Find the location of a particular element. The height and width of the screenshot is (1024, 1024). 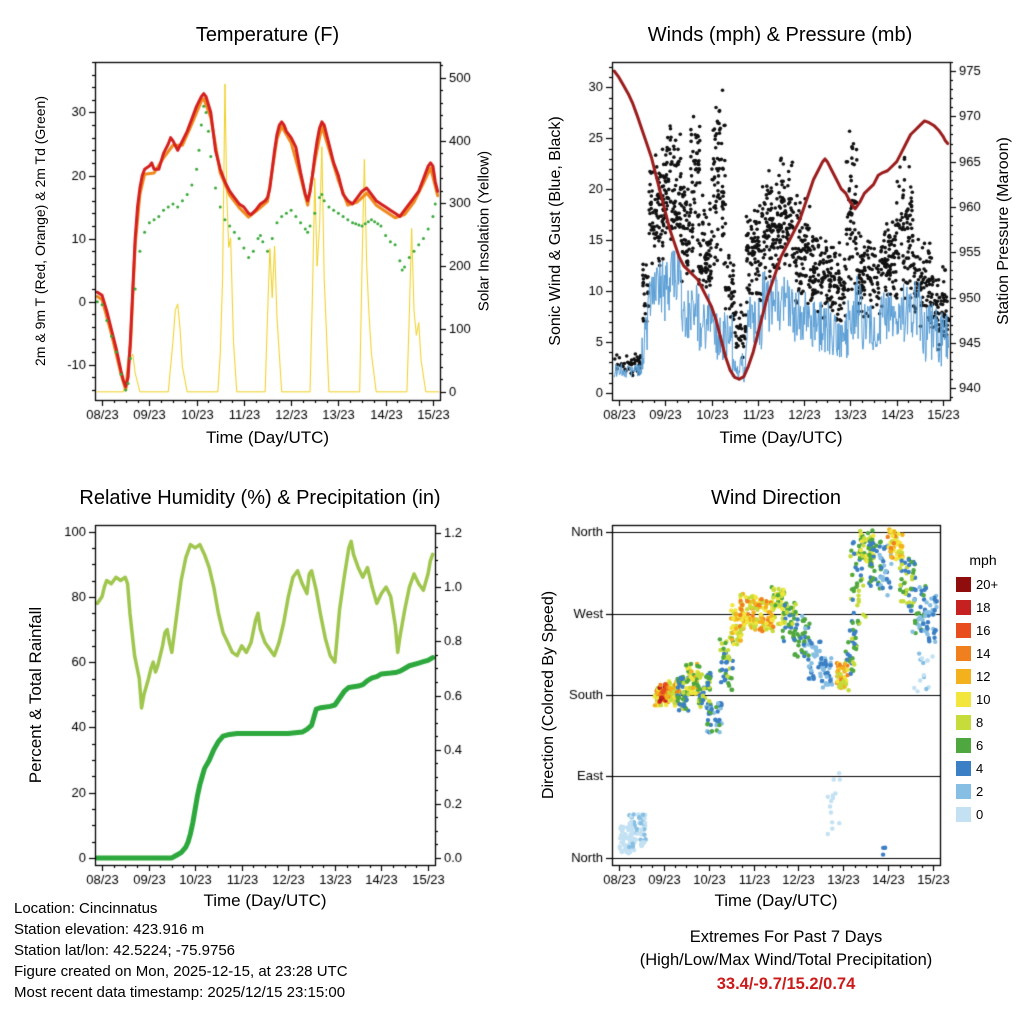

legend-label: 4 is located at coordinates (980, 768).